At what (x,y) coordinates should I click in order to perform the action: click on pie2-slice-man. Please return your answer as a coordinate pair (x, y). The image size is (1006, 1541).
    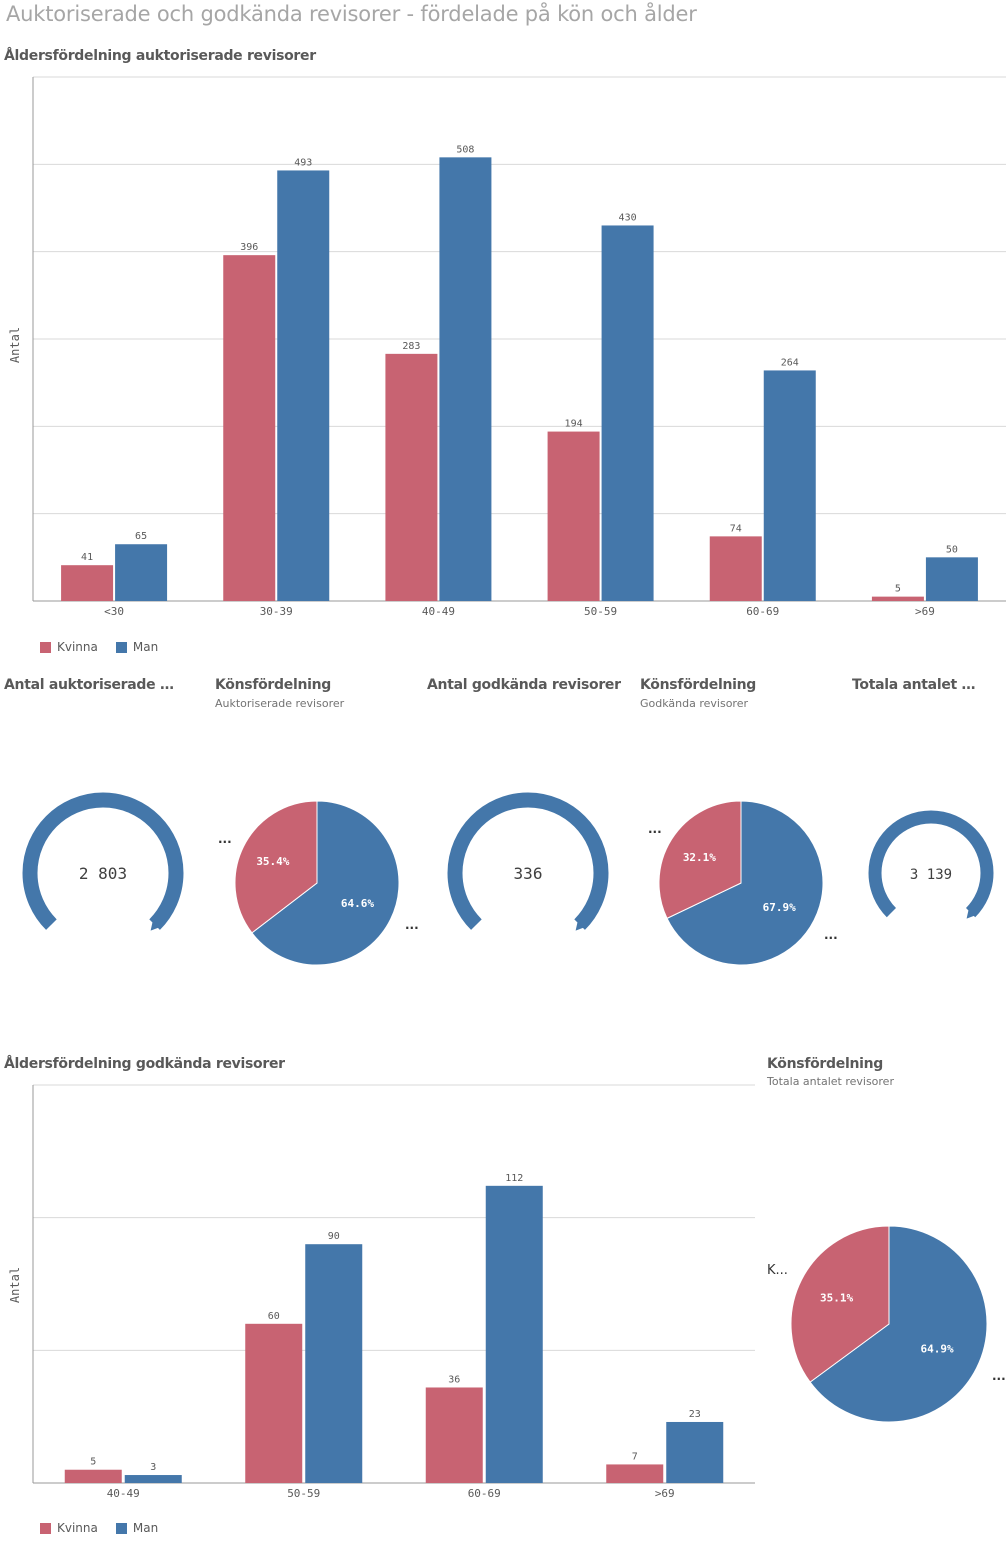
    Looking at the image, I should click on (745, 883).